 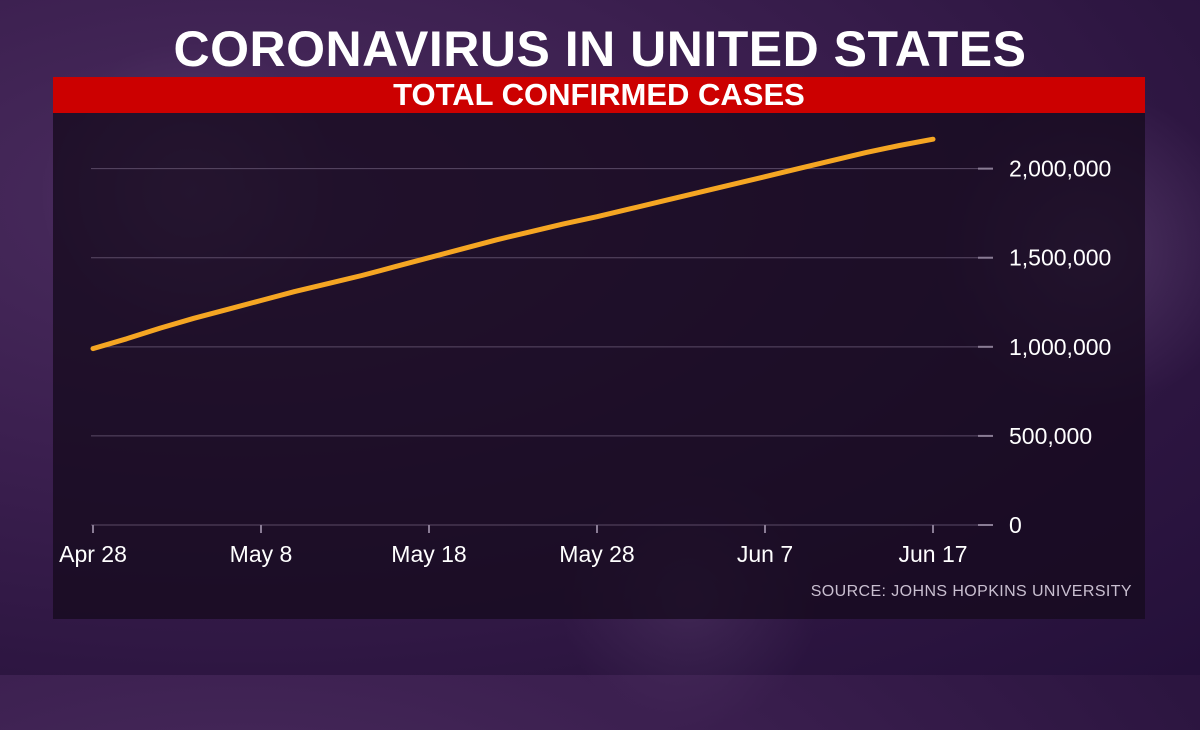 What do you see at coordinates (1060, 347) in the screenshot?
I see `y-tick-label: 1,000,000` at bounding box center [1060, 347].